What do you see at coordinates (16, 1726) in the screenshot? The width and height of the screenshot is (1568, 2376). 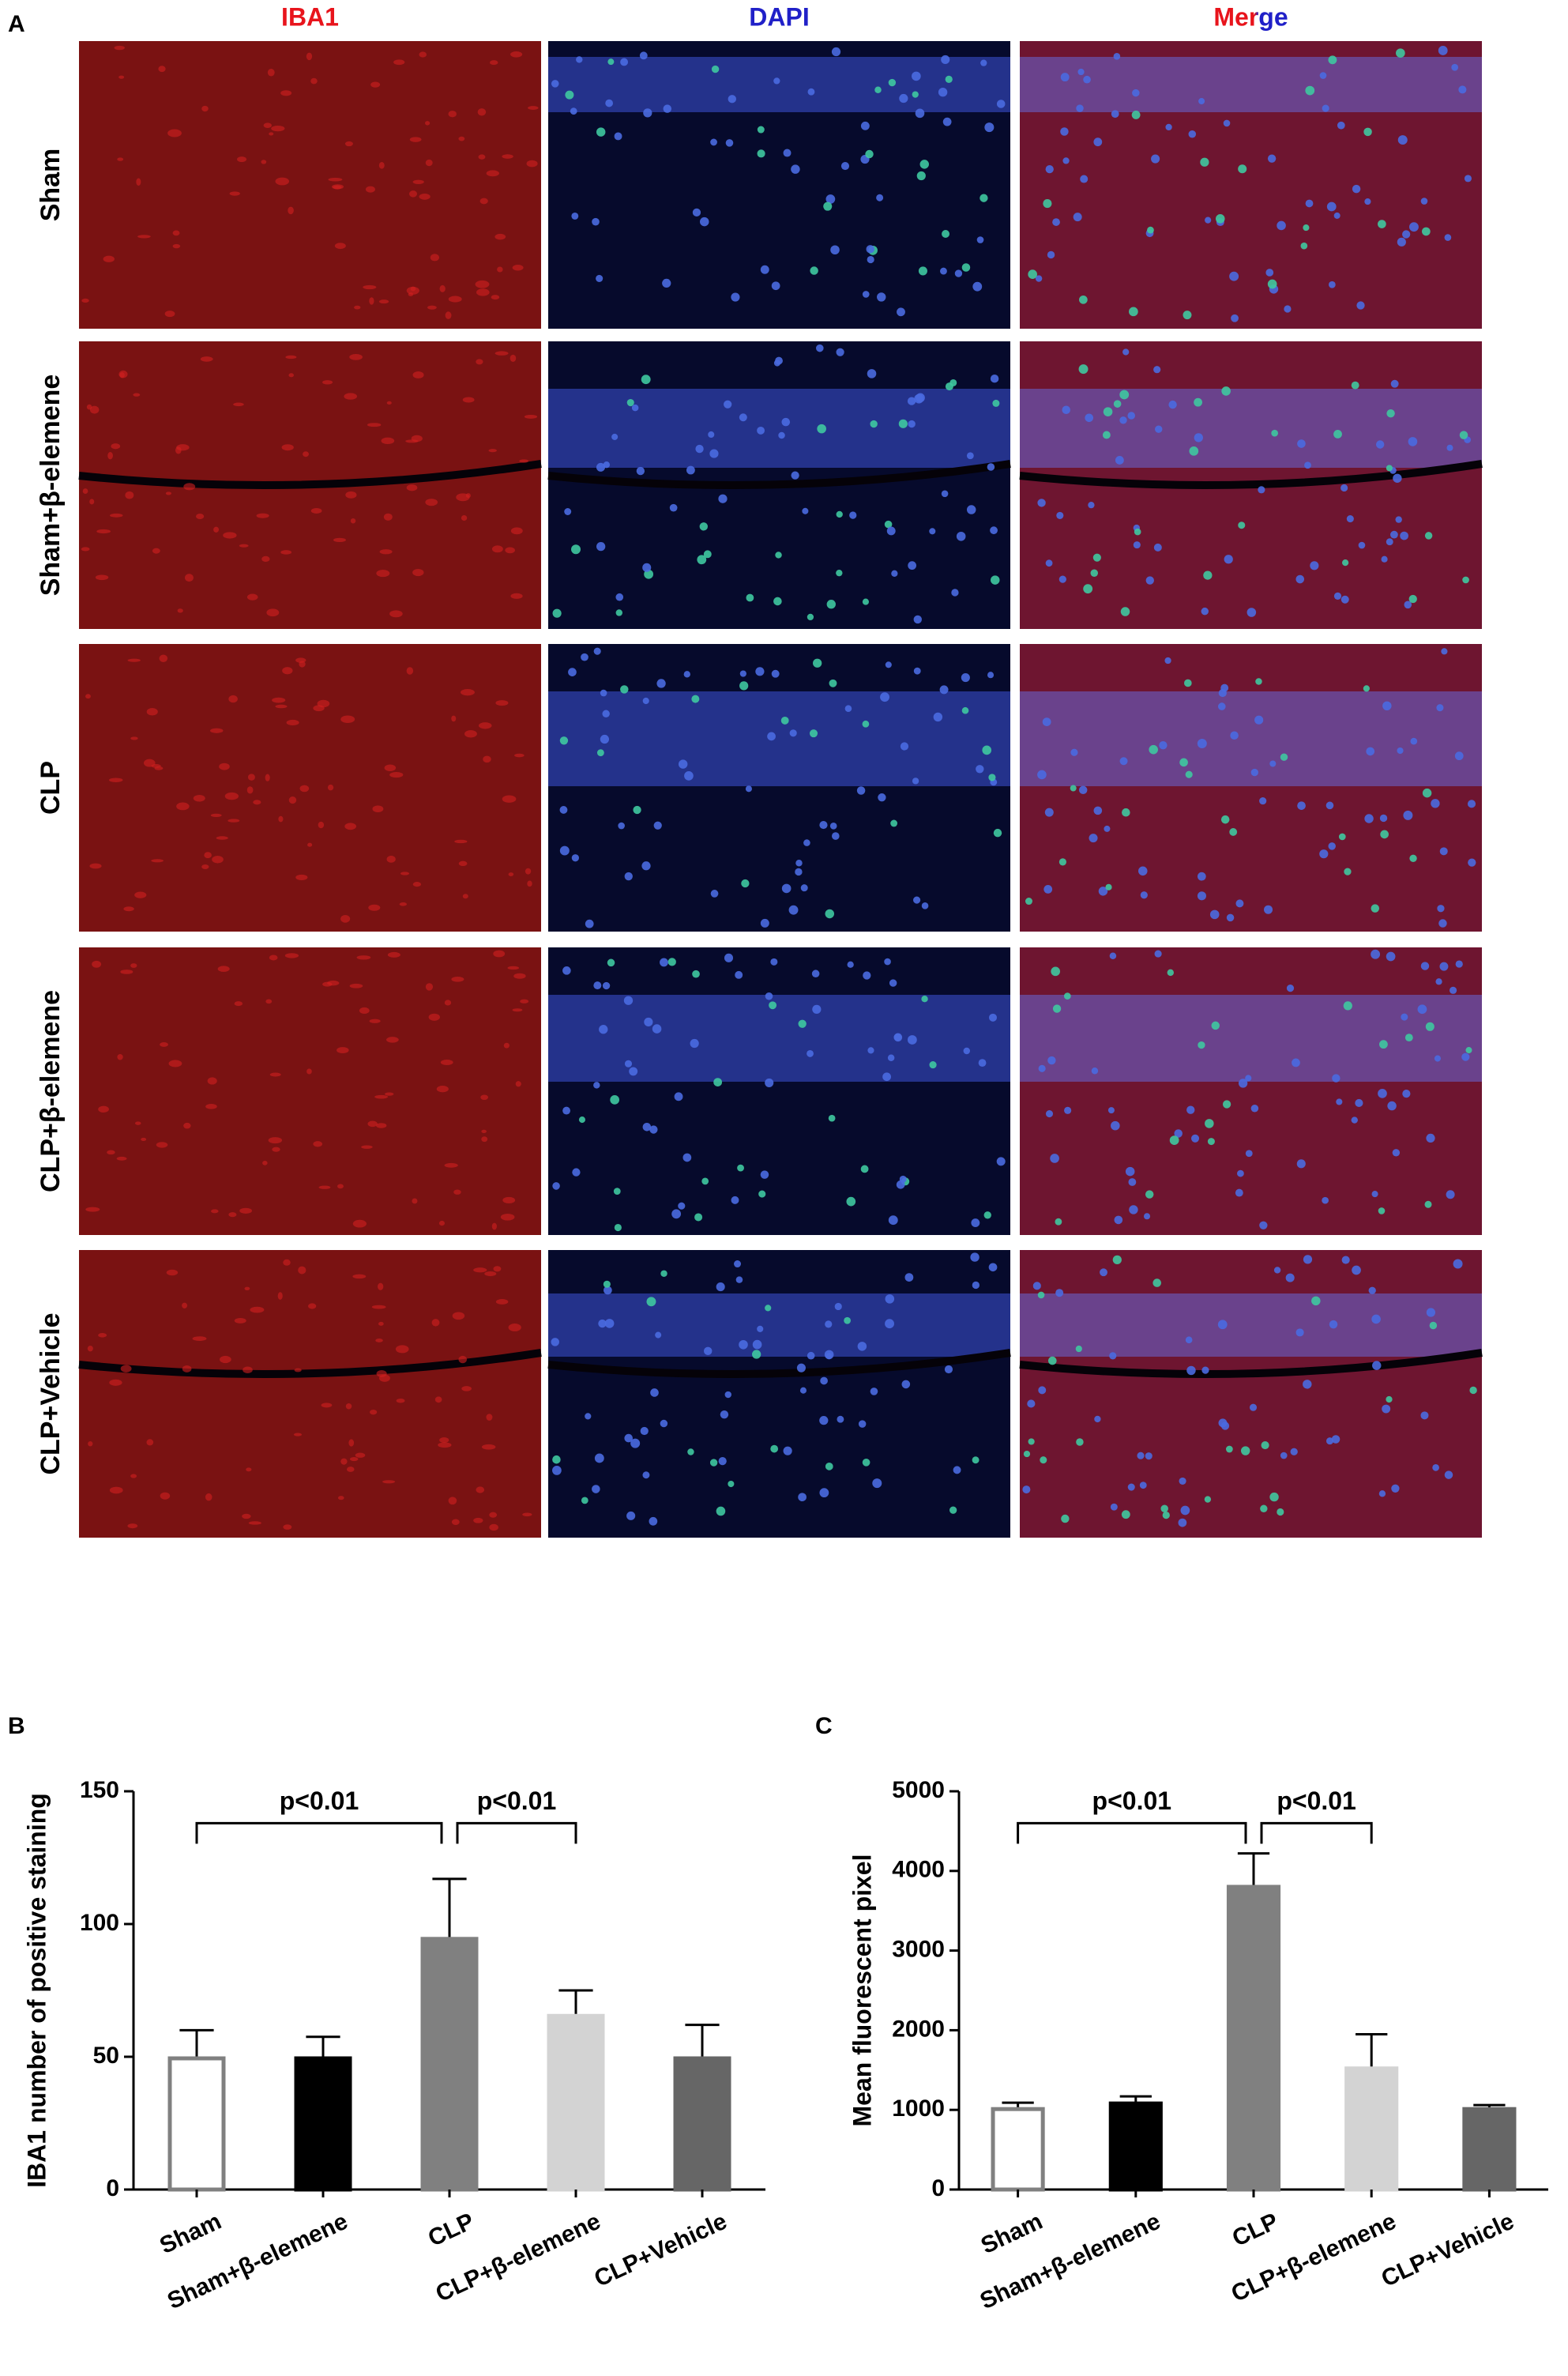 I see `panel-label: B` at bounding box center [16, 1726].